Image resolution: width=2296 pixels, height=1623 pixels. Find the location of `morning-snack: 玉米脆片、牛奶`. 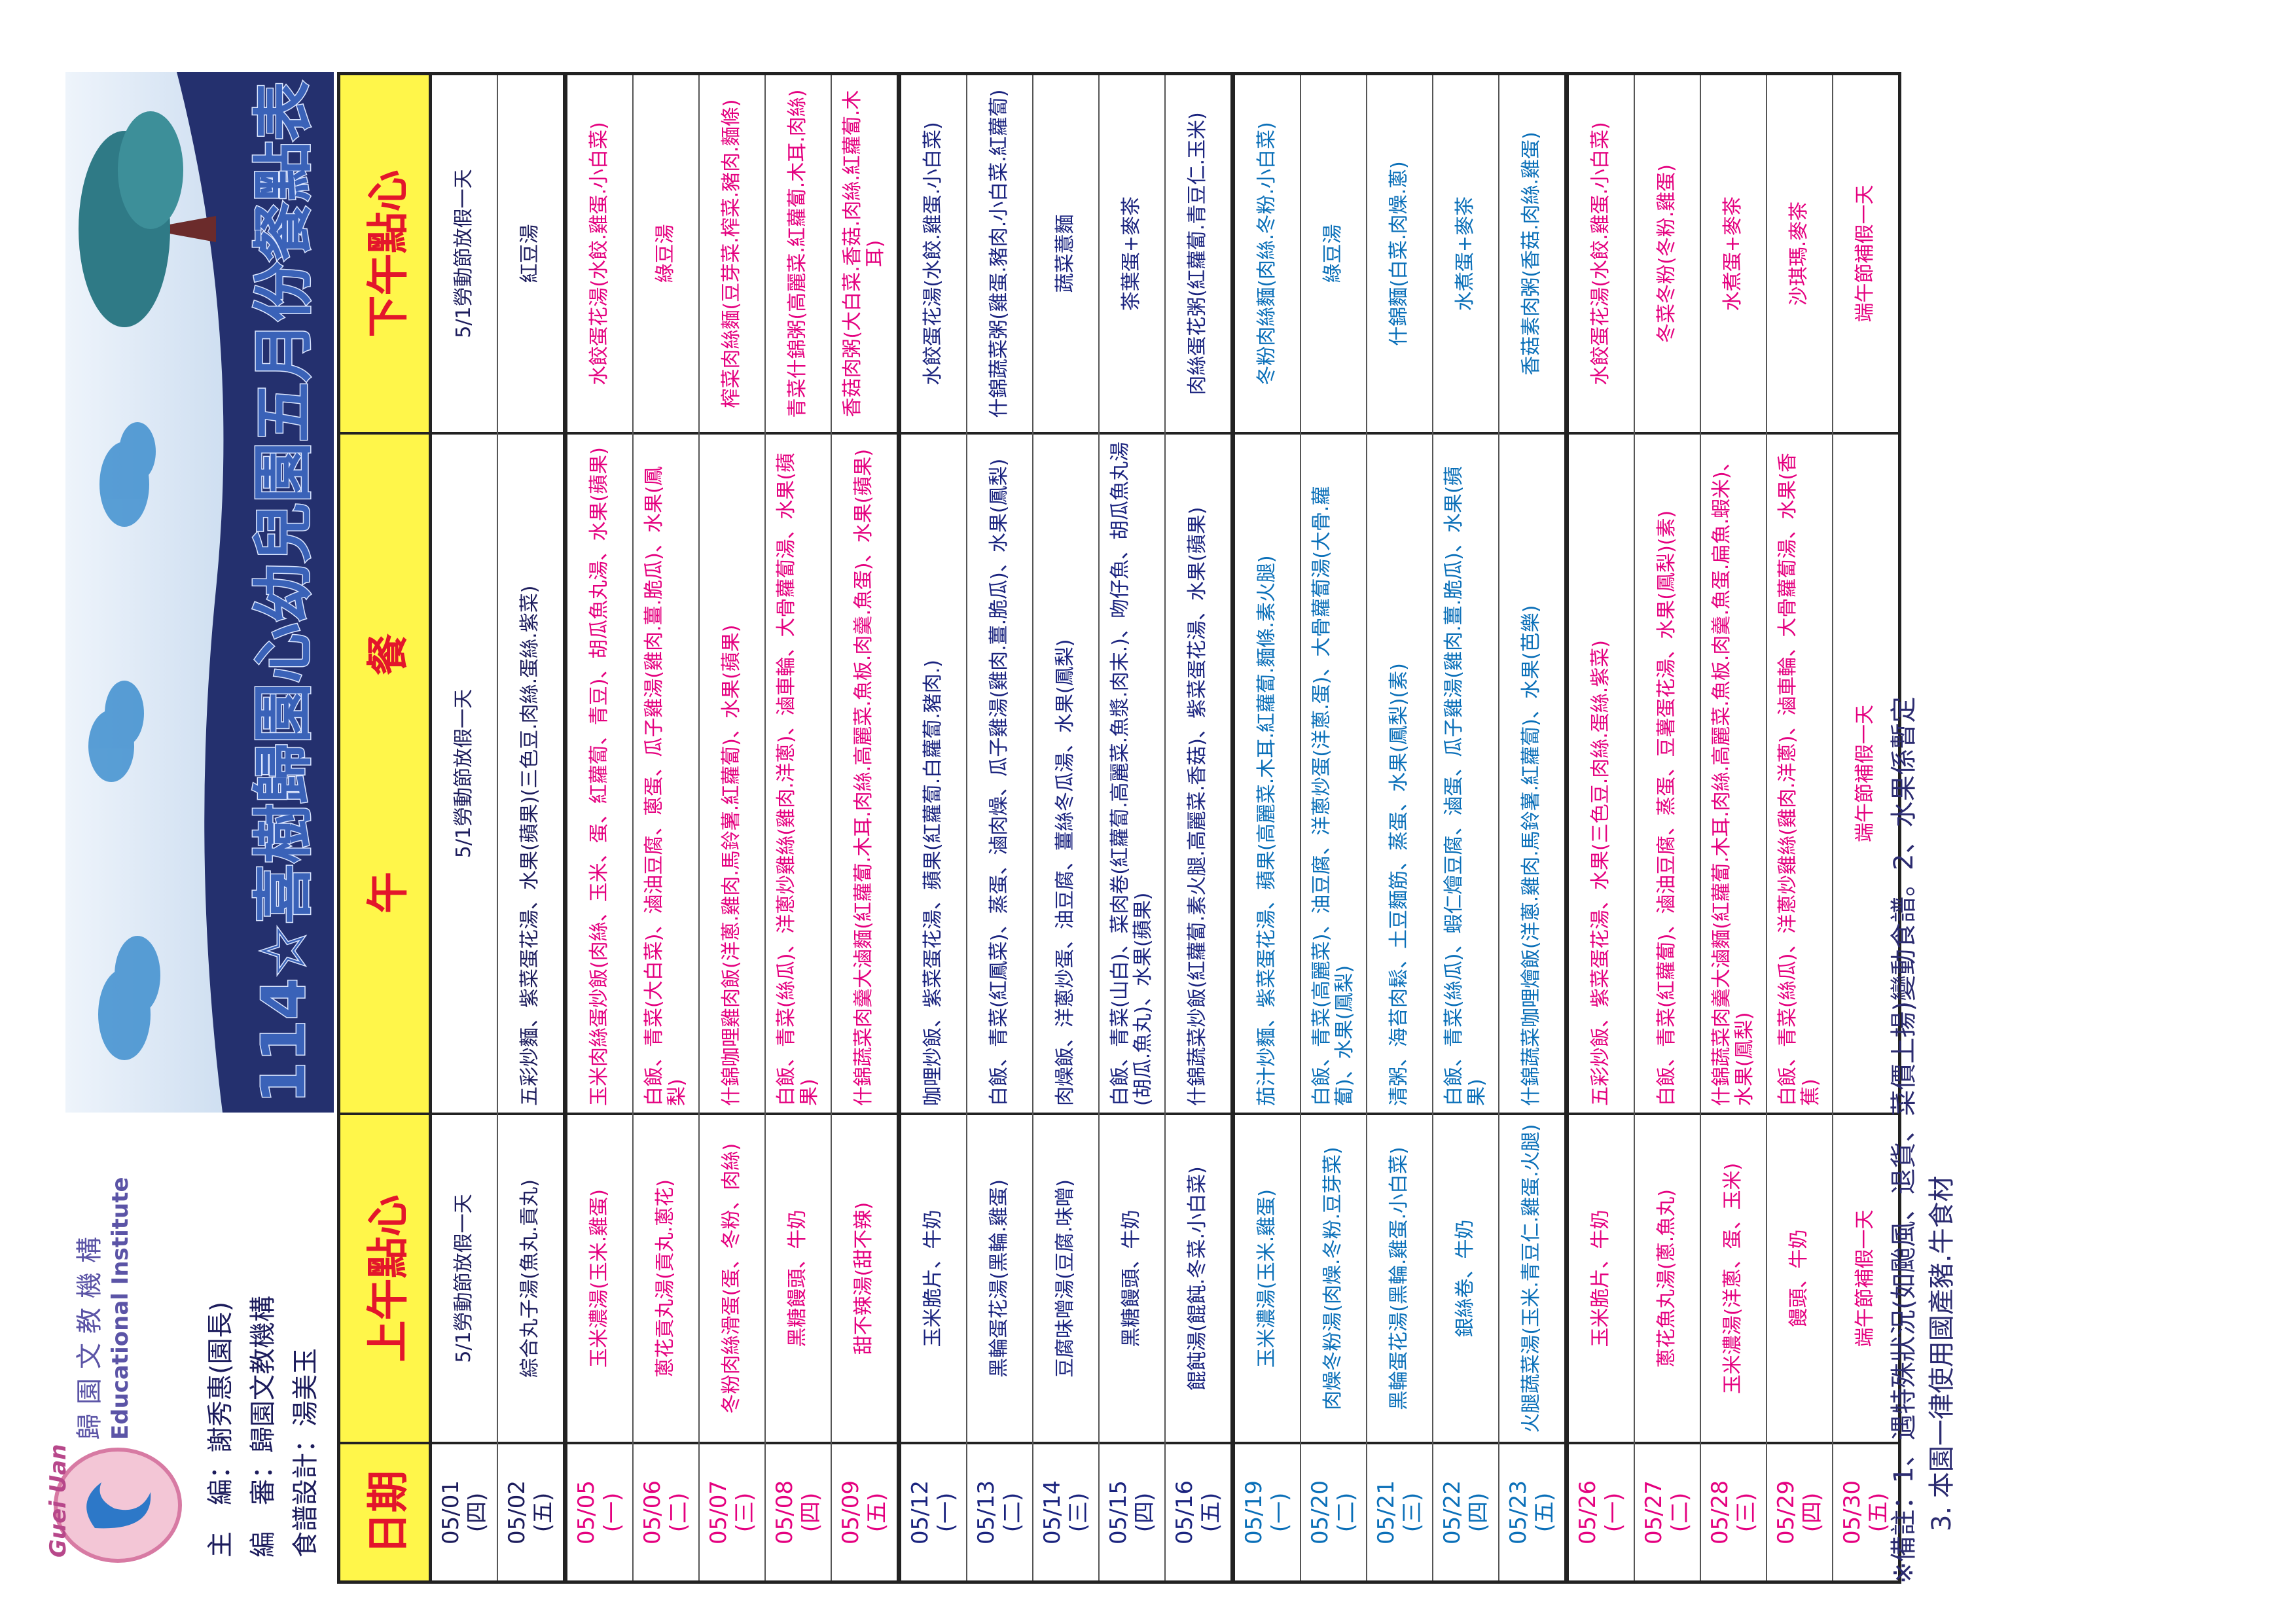

morning-snack: 玉米脆片、牛奶 is located at coordinates (1601, 1277).